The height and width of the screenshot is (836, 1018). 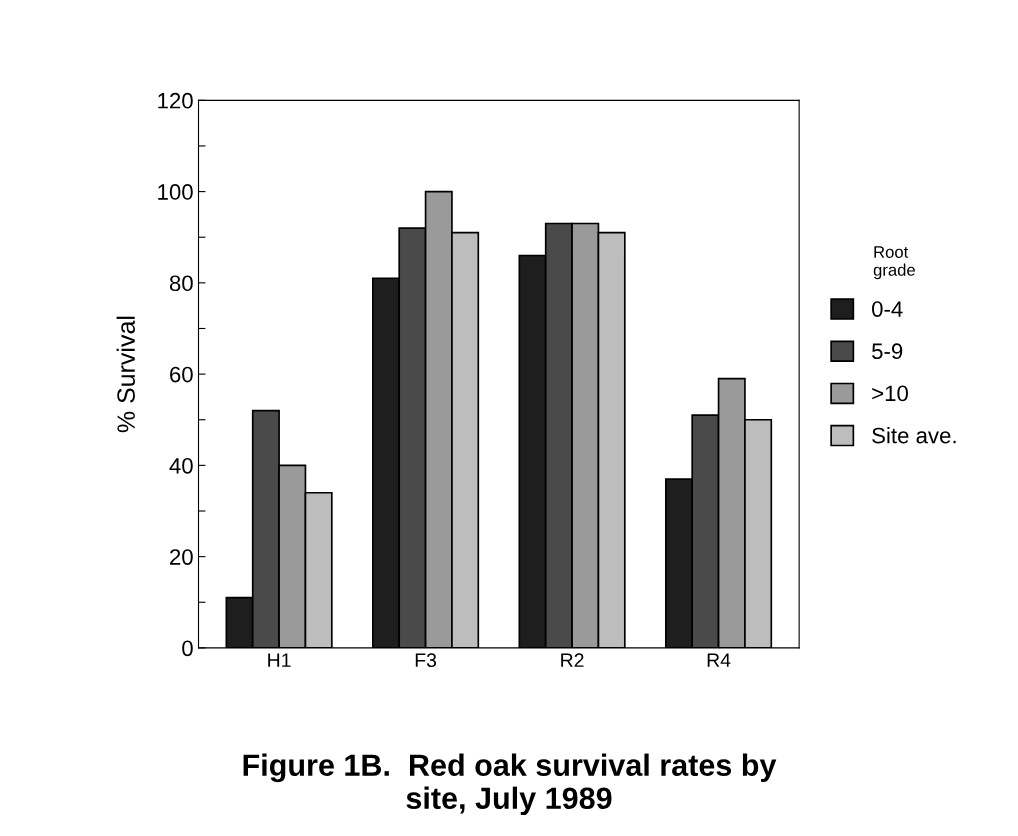 What do you see at coordinates (187, 648) in the screenshot?
I see `y-tick-label: 0` at bounding box center [187, 648].